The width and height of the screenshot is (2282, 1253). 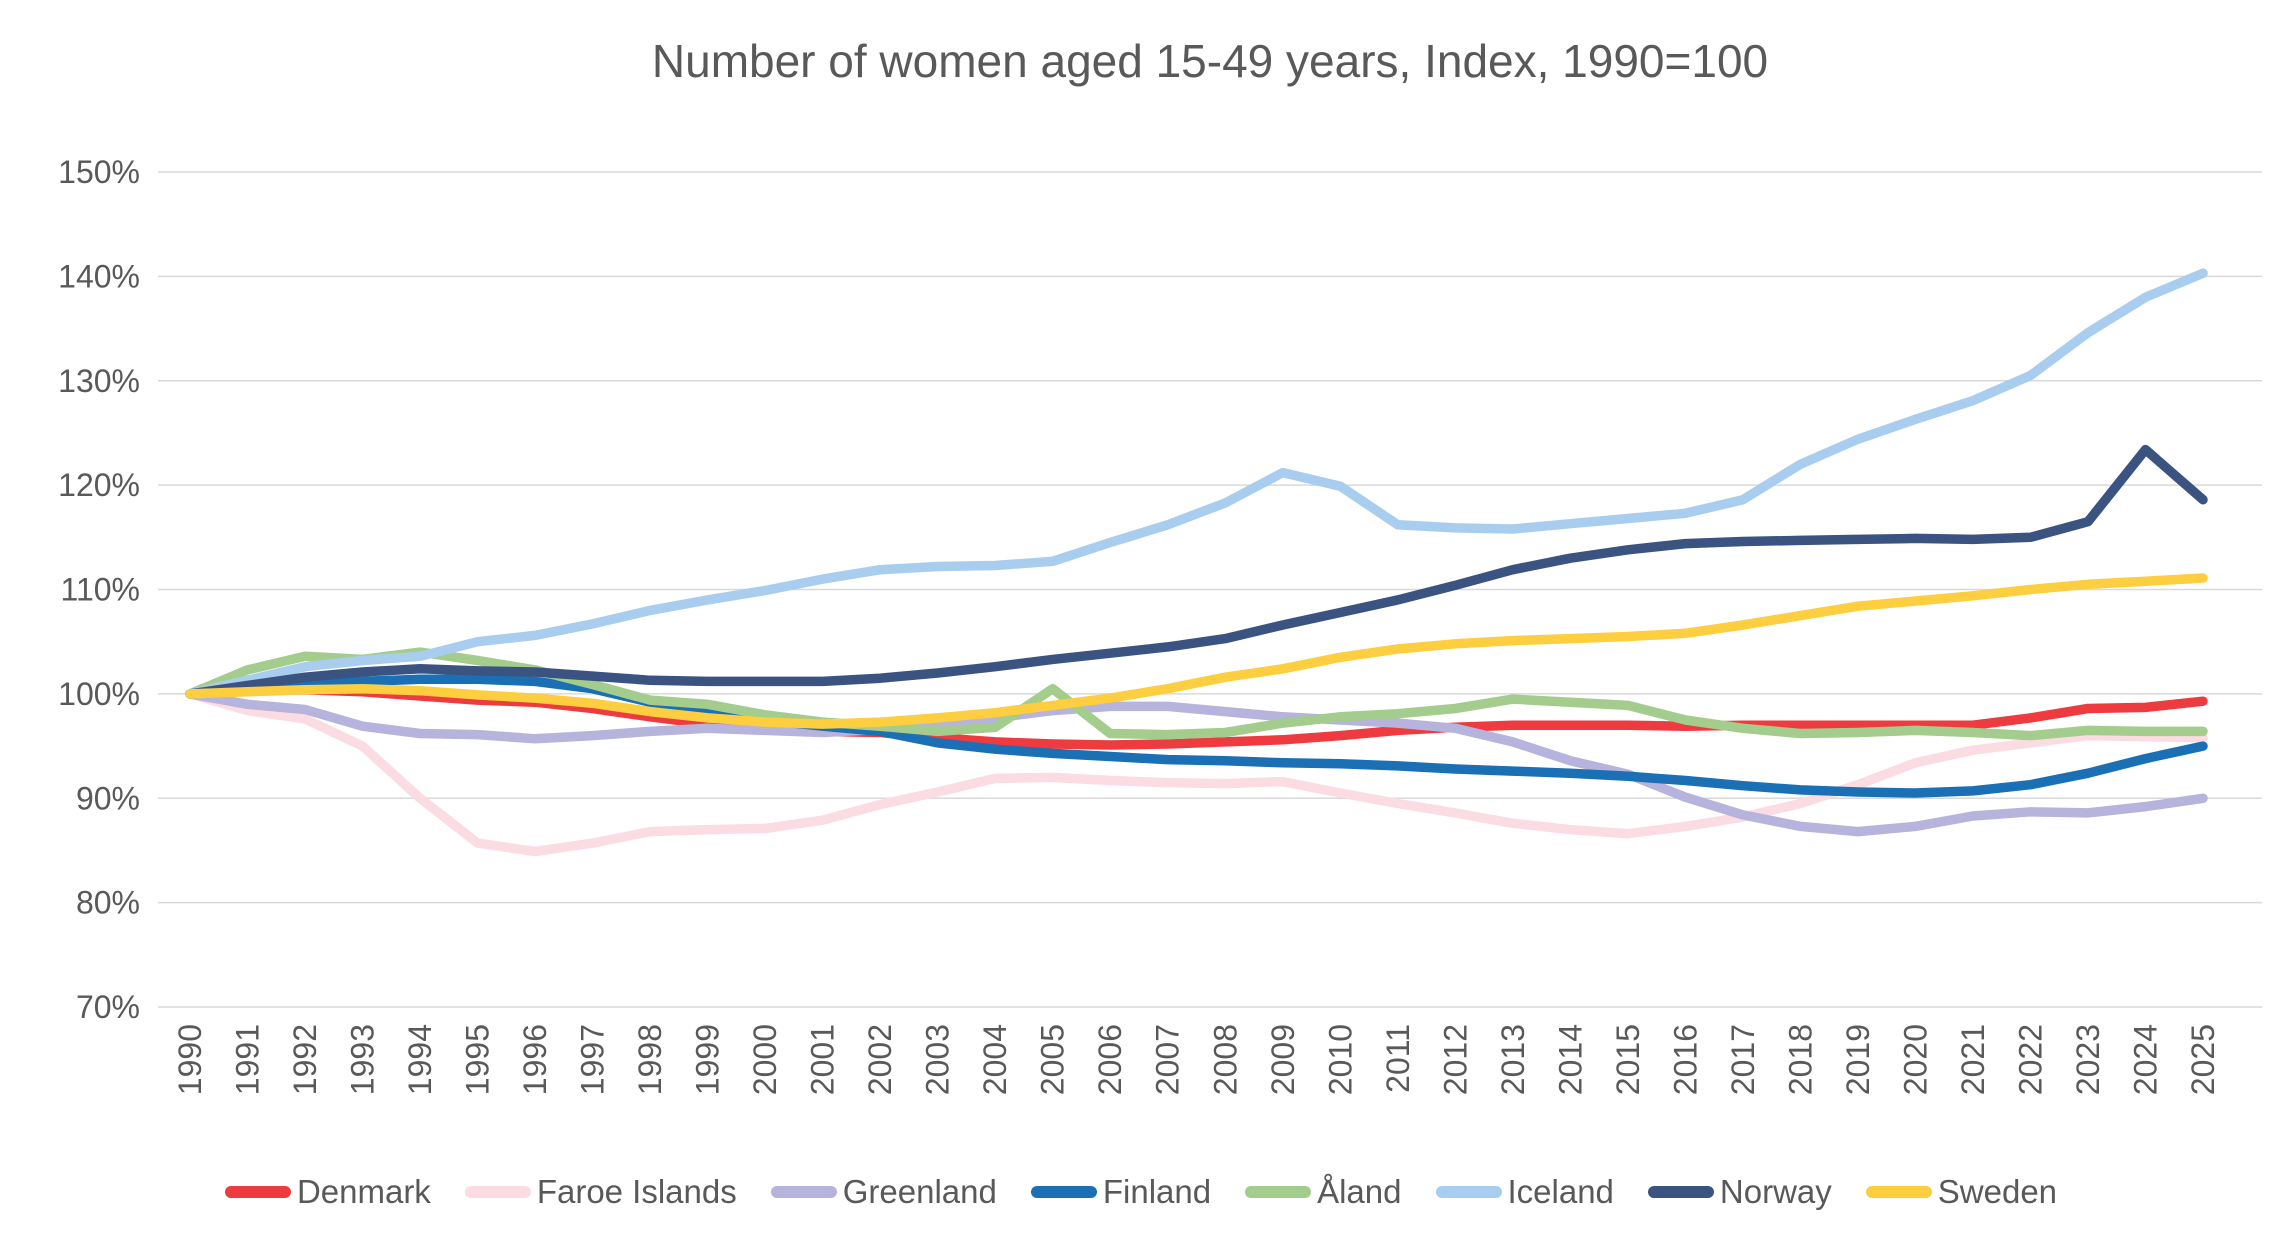 I want to click on legend-item-finland: Finland, so click(x=1121, y=1192).